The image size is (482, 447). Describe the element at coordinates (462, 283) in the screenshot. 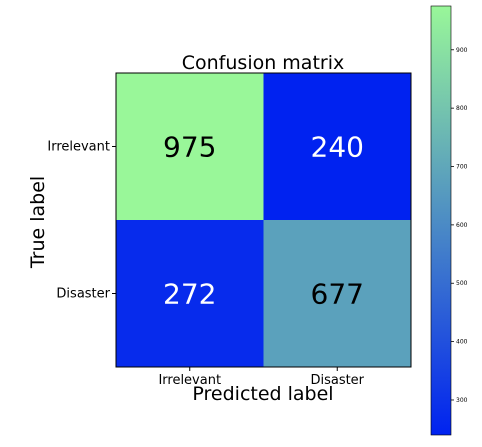

I see `colorbar-tick-label: 500` at that location.